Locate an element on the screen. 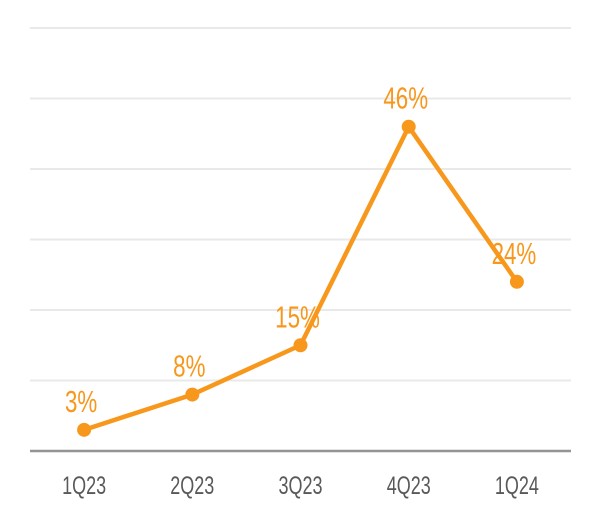 The image size is (600, 520). data-point-1q23 is located at coordinates (84, 429).